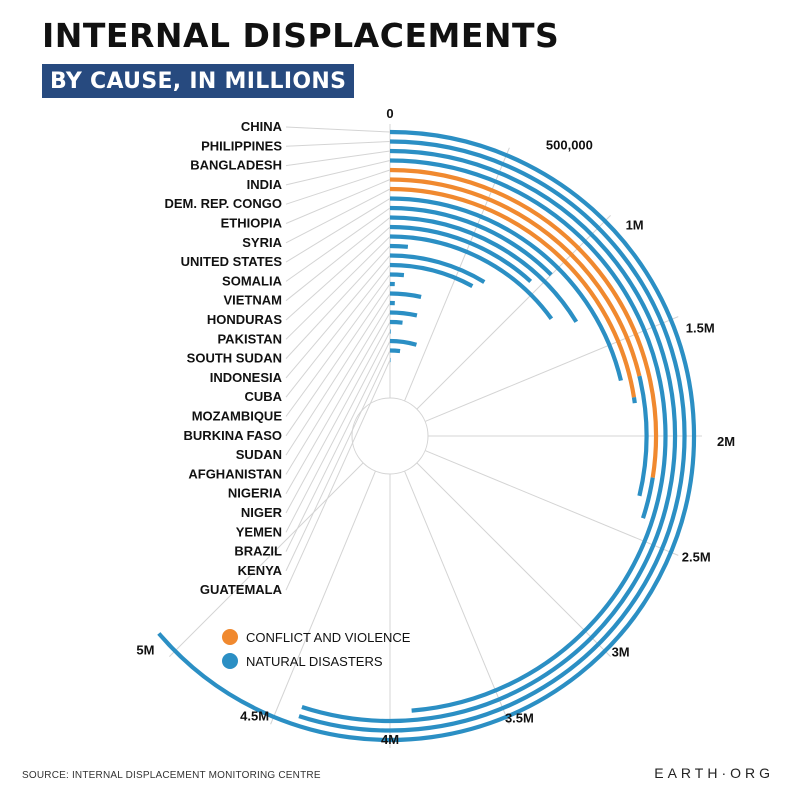  Describe the element at coordinates (145, 650) in the screenshot. I see `tick-label: 5M` at that location.